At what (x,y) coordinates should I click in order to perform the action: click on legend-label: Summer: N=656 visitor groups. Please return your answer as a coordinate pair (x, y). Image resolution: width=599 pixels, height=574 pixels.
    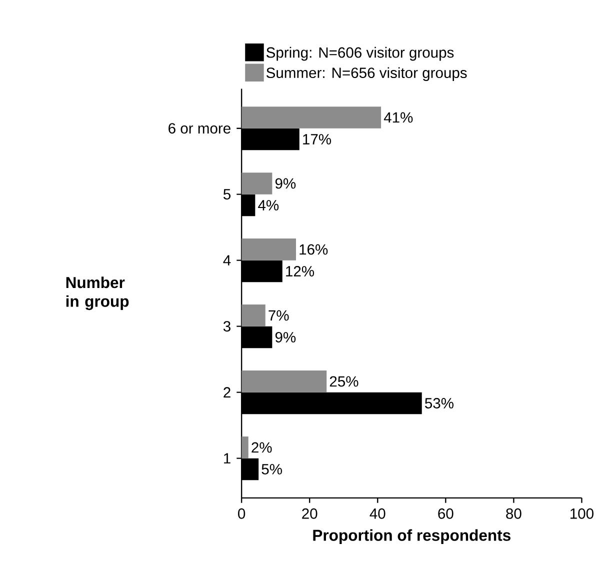
    Looking at the image, I should click on (366, 74).